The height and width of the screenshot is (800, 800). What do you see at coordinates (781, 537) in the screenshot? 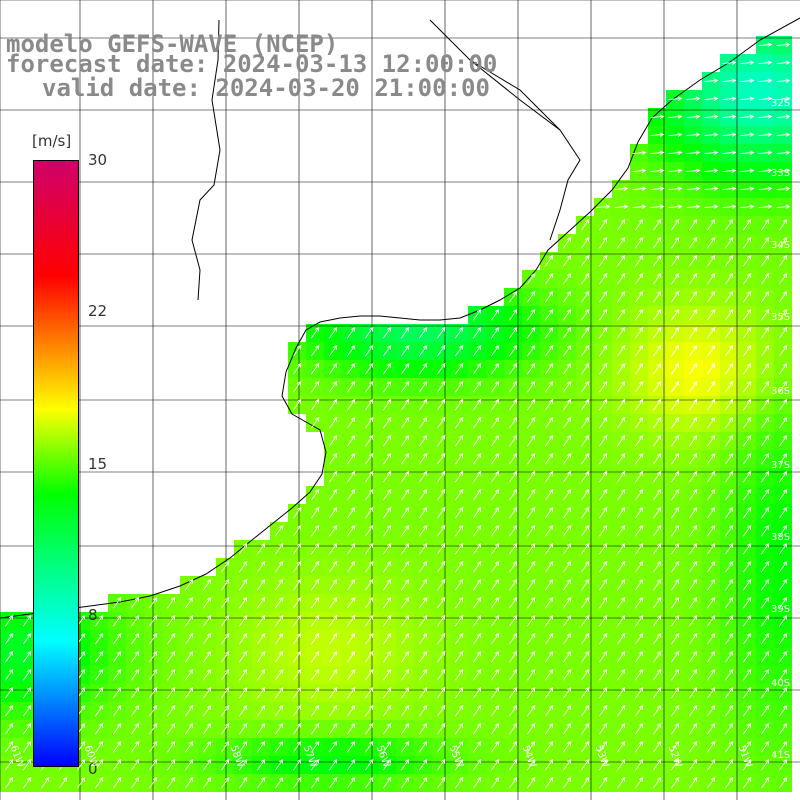
I see `lat-label-38s: 38S` at bounding box center [781, 537].